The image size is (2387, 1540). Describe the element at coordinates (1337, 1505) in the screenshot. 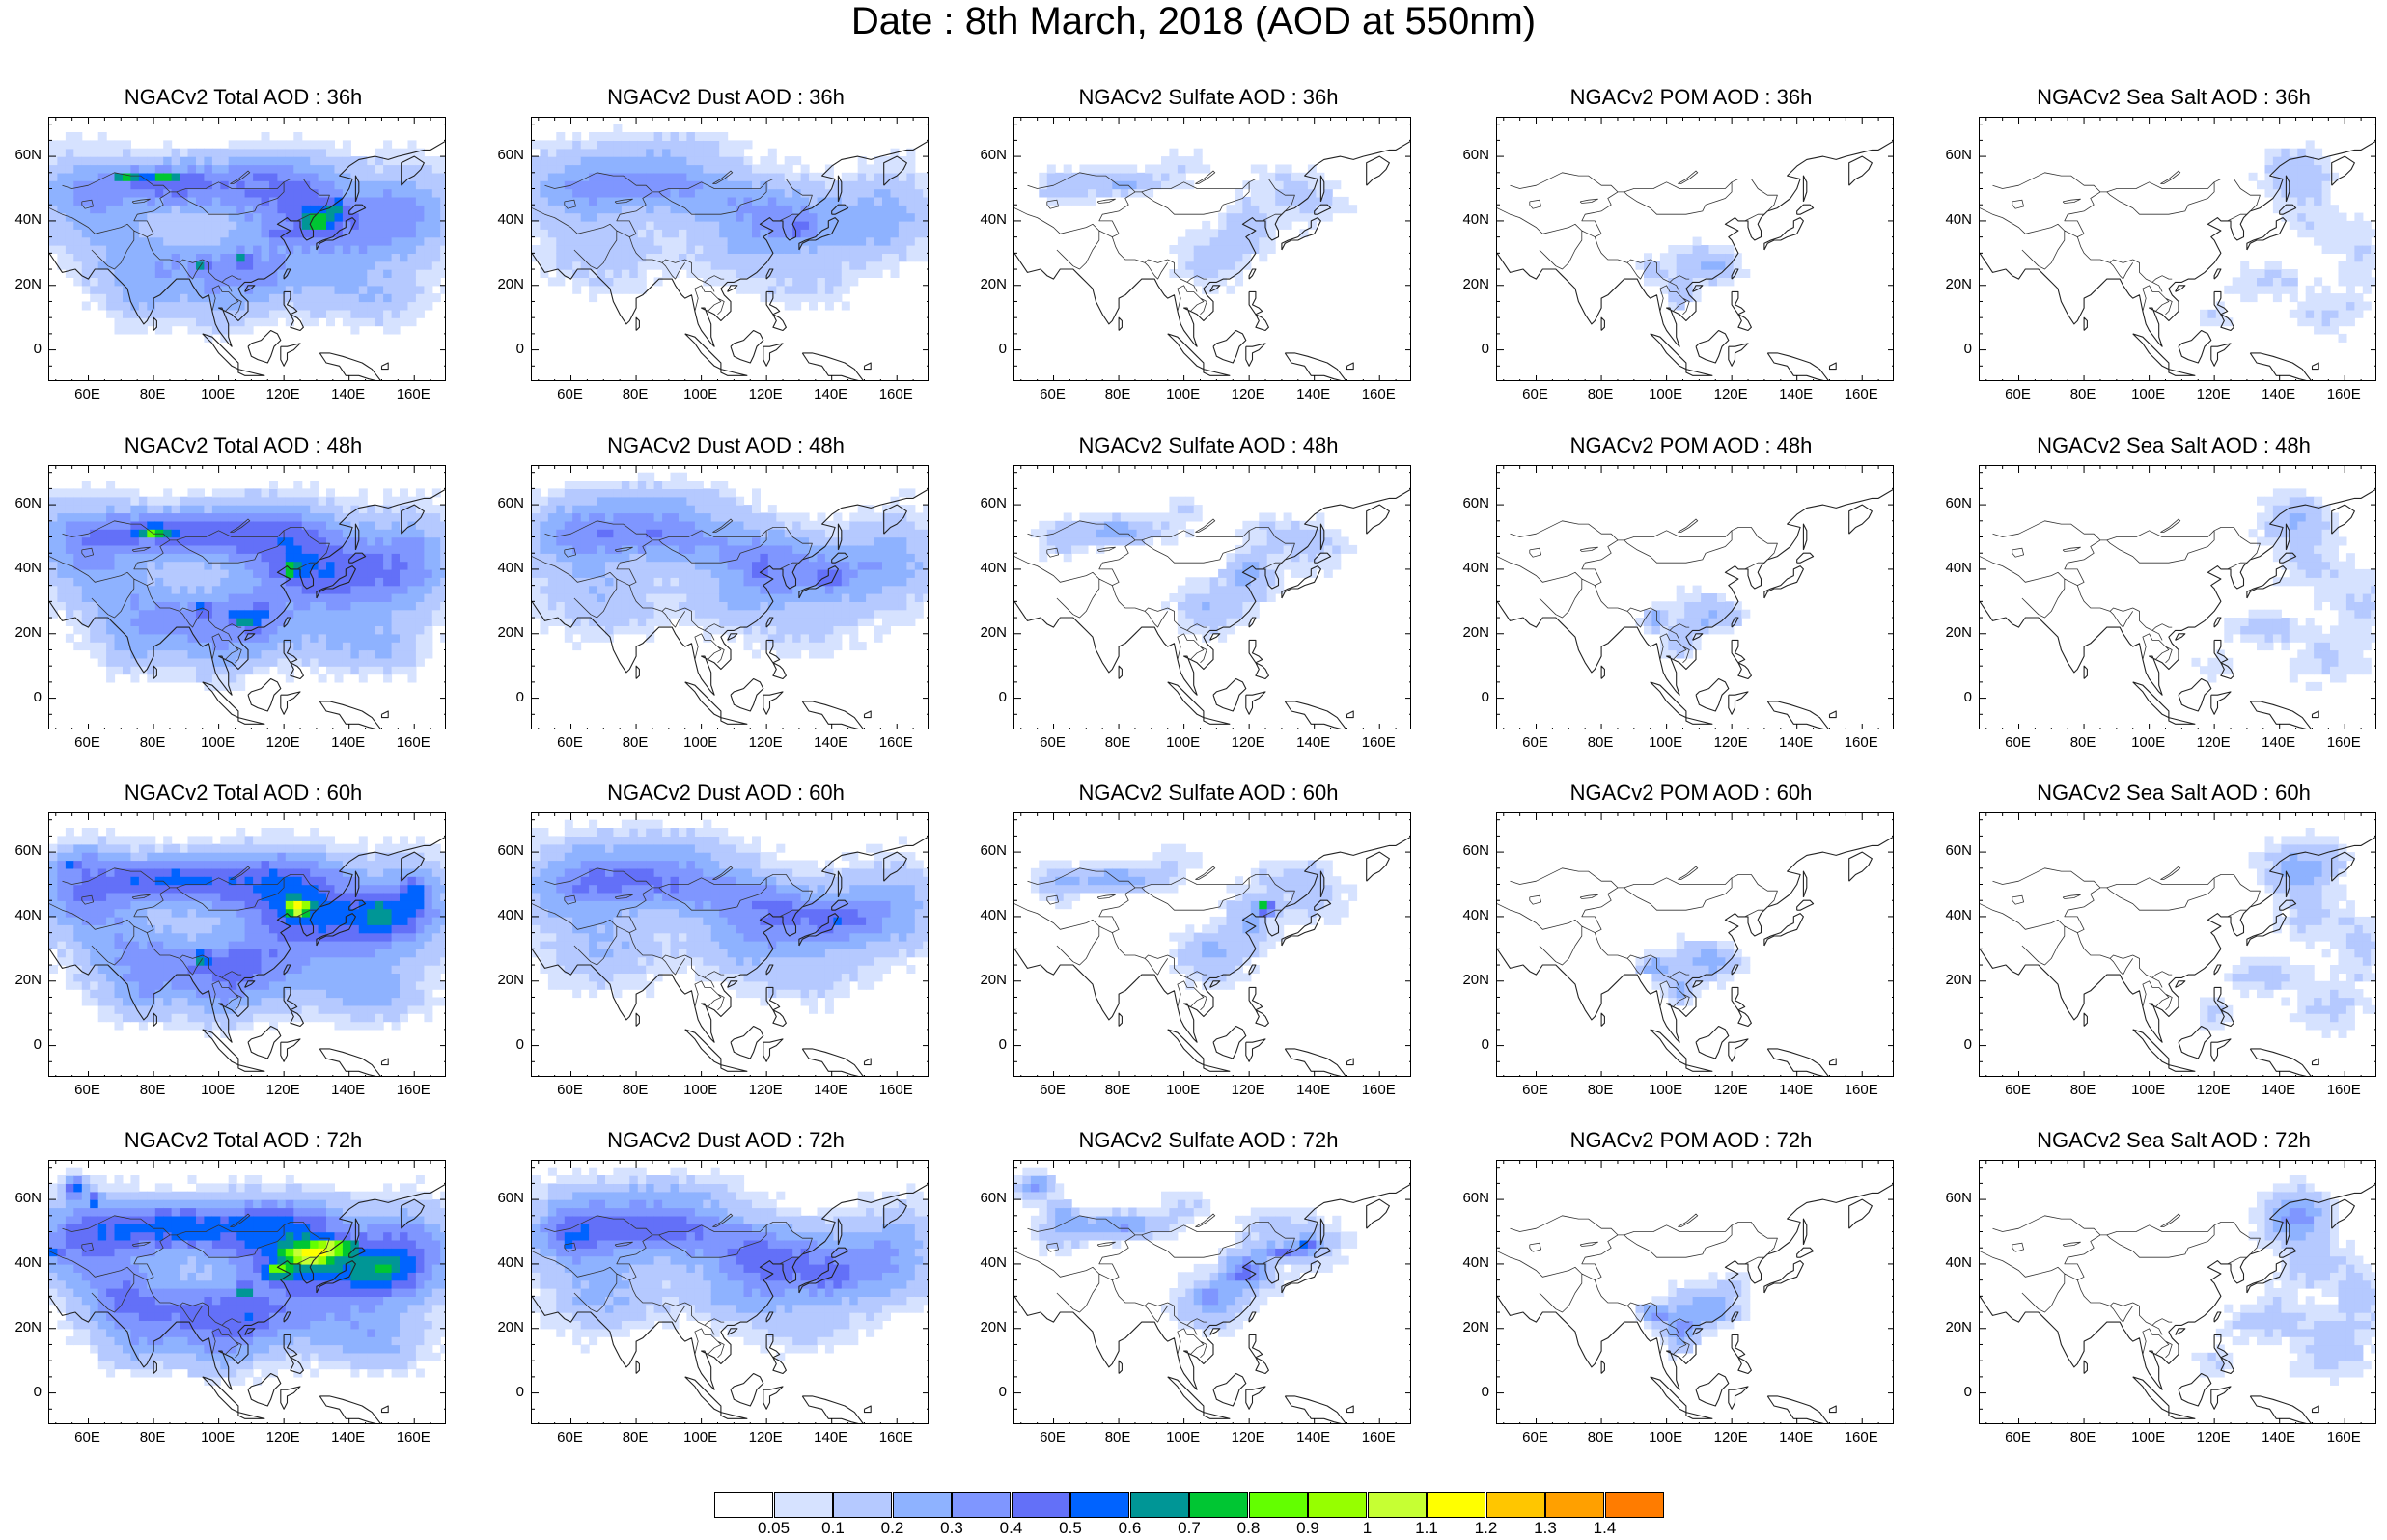

I see `colorbar-swatch` at that location.